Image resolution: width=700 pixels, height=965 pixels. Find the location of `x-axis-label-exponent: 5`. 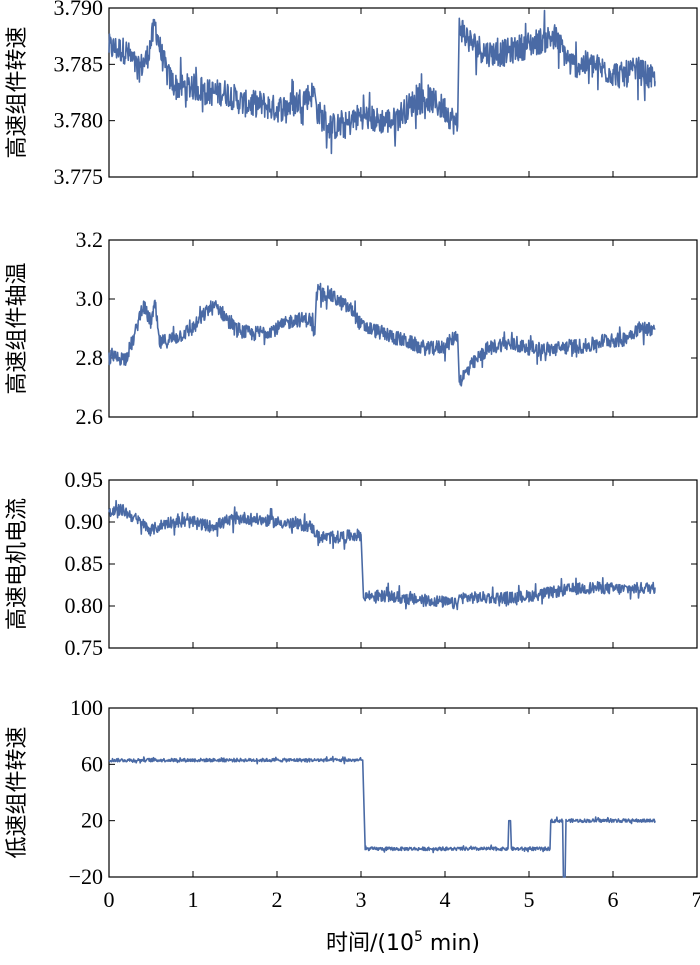

x-axis-label-exponent: 5 is located at coordinates (418, 937).